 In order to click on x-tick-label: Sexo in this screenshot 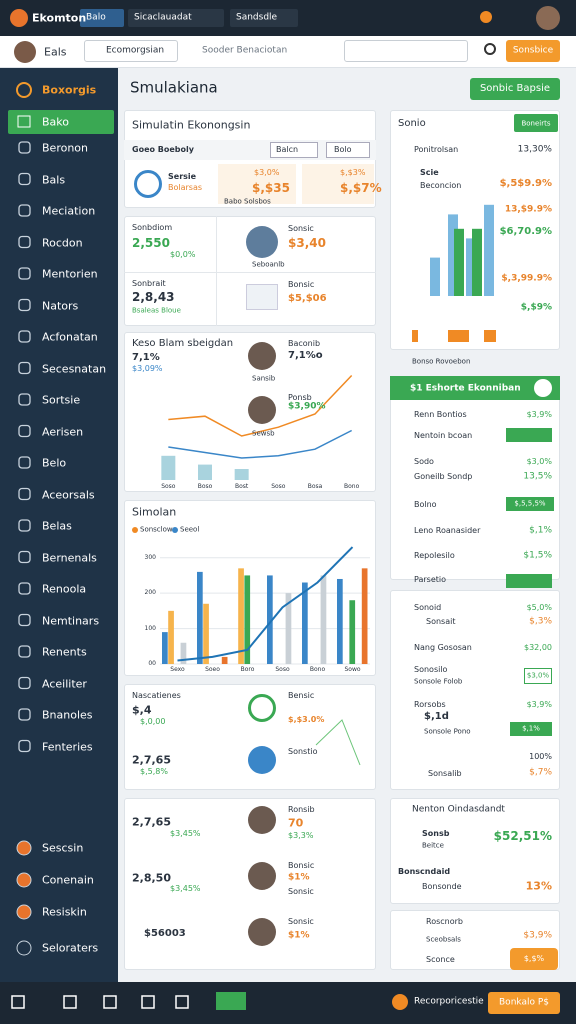, I will do `click(177, 669)`.